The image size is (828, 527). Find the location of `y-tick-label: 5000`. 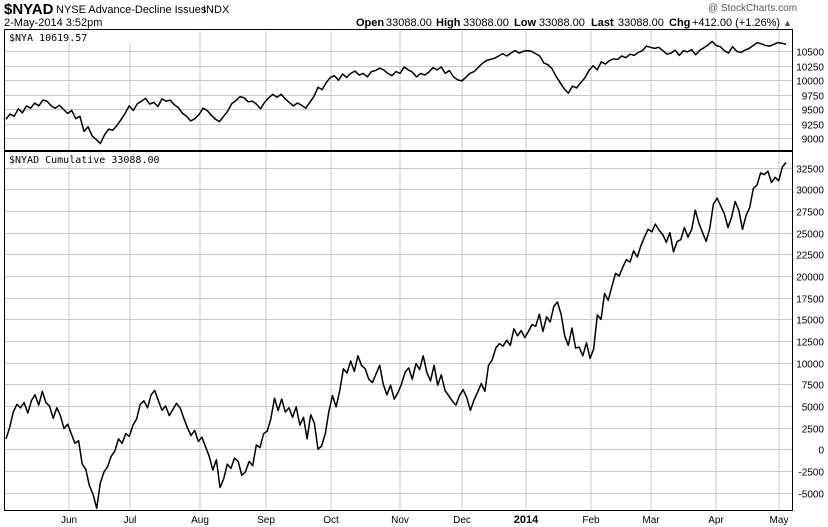

y-tick-label: 5000 is located at coordinates (813, 408).